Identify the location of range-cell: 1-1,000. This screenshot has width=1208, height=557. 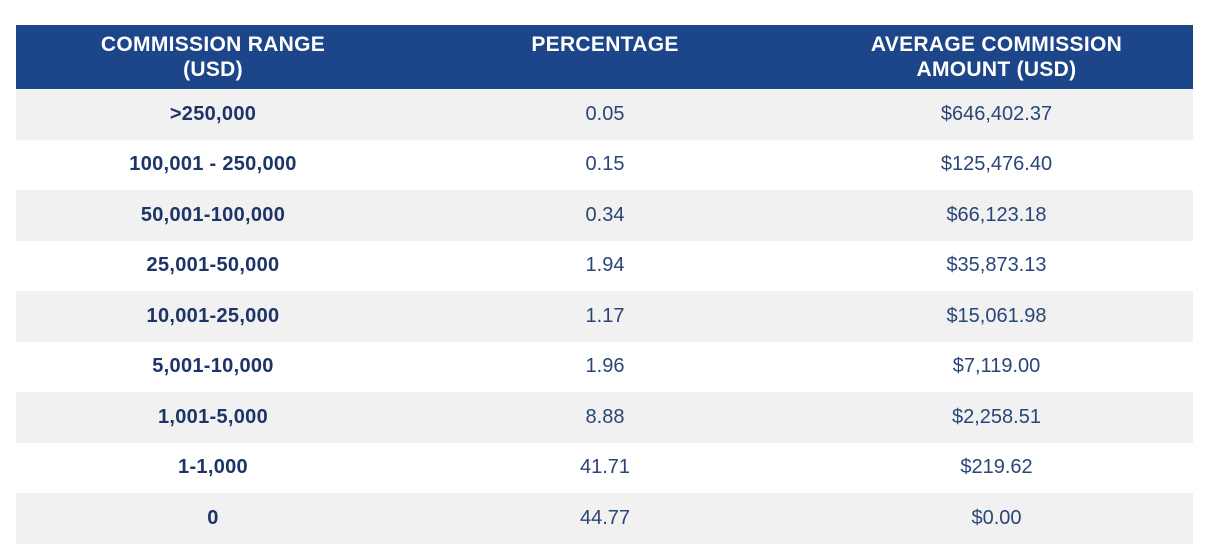
(213, 467).